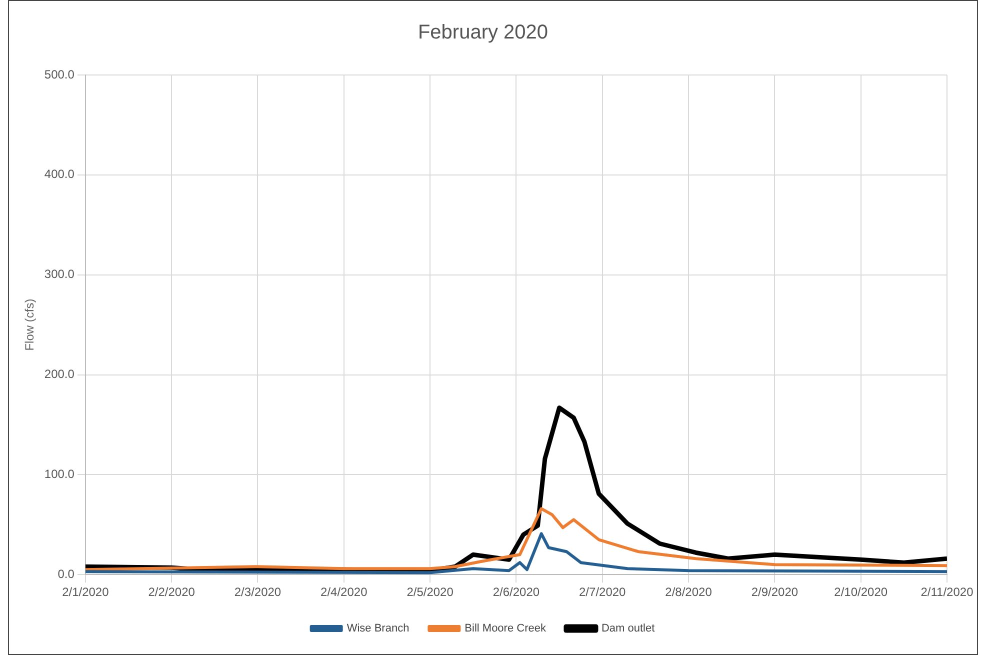 The image size is (984, 661). Describe the element at coordinates (86, 592) in the screenshot. I see `x-tick-label: 2/1/2020` at that location.